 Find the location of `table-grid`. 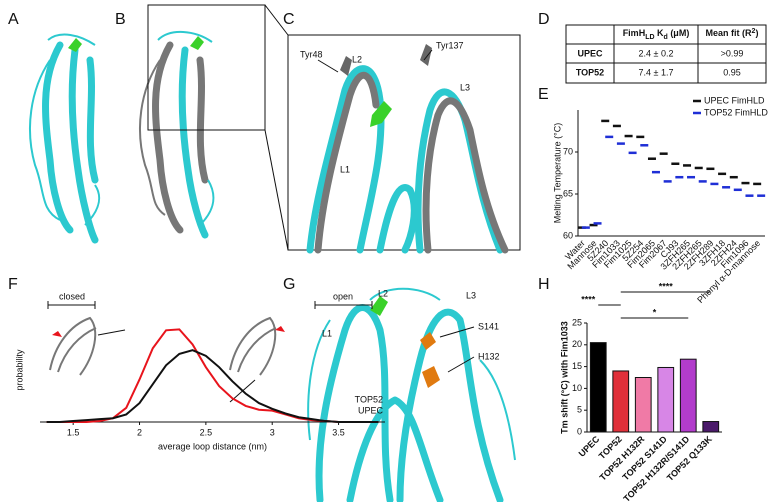

table-grid is located at coordinates (666, 54).